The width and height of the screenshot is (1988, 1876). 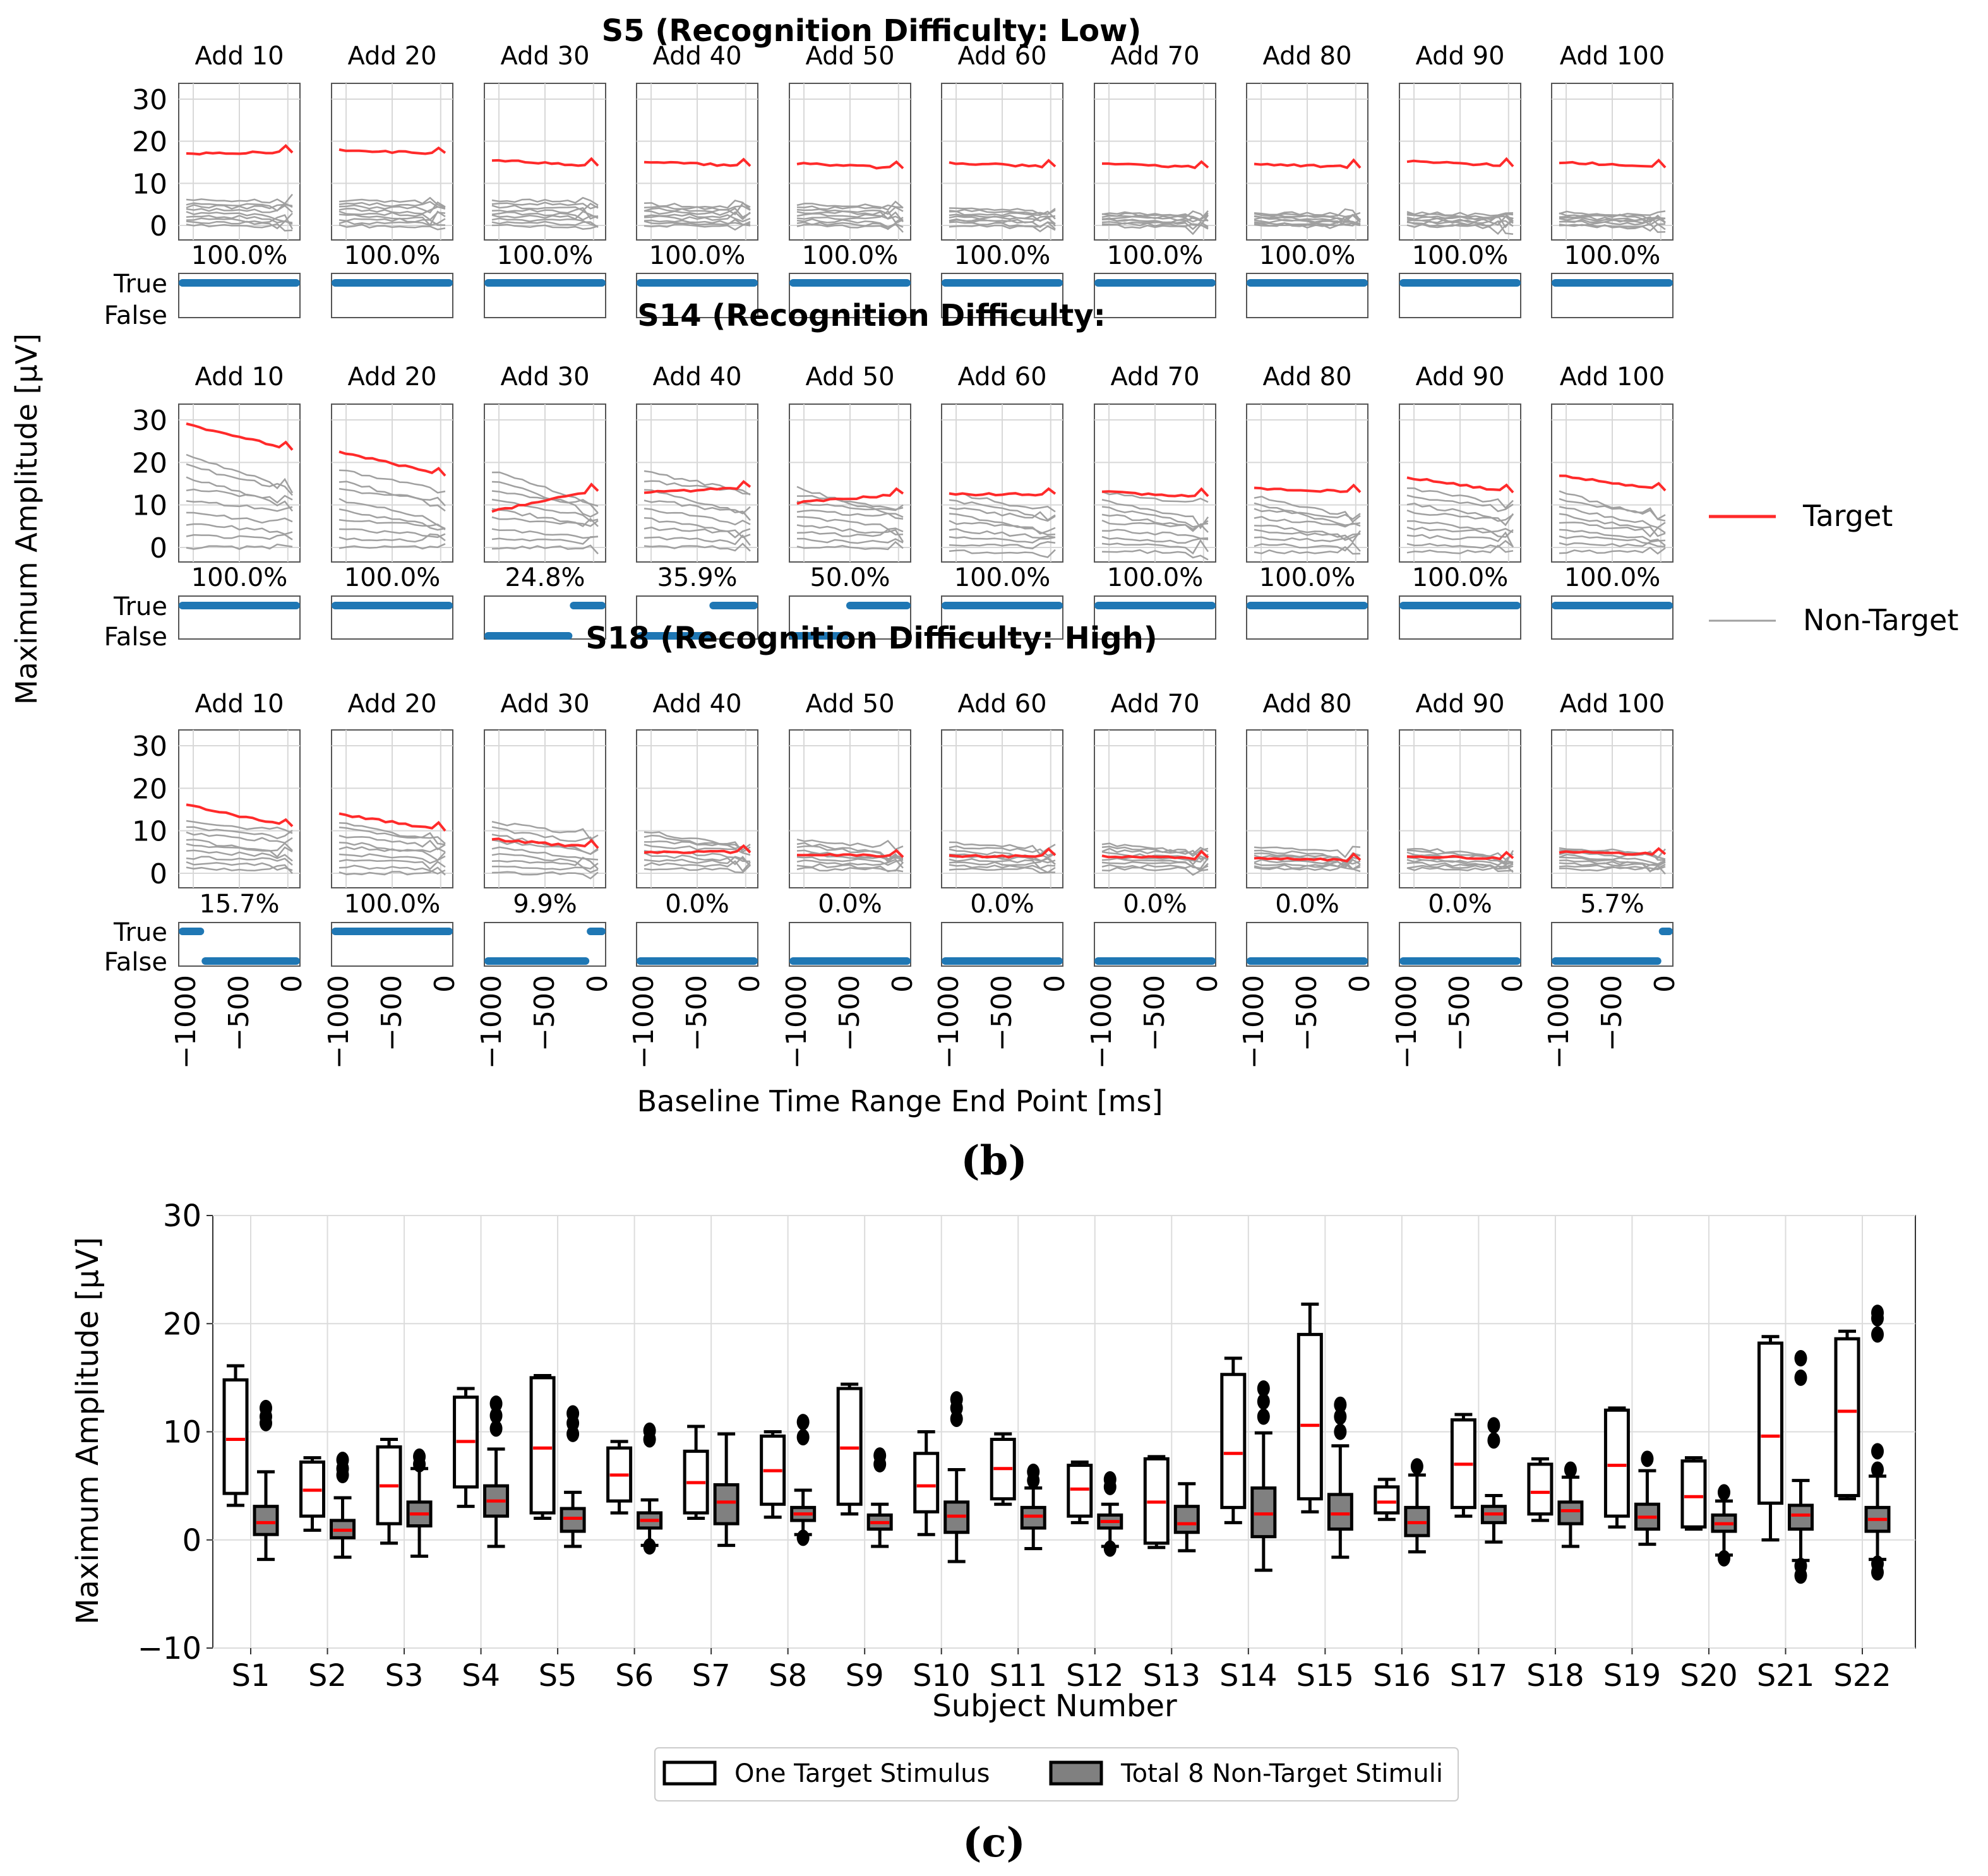 I want to click on x-tick-label: S20, so click(x=1709, y=1676).